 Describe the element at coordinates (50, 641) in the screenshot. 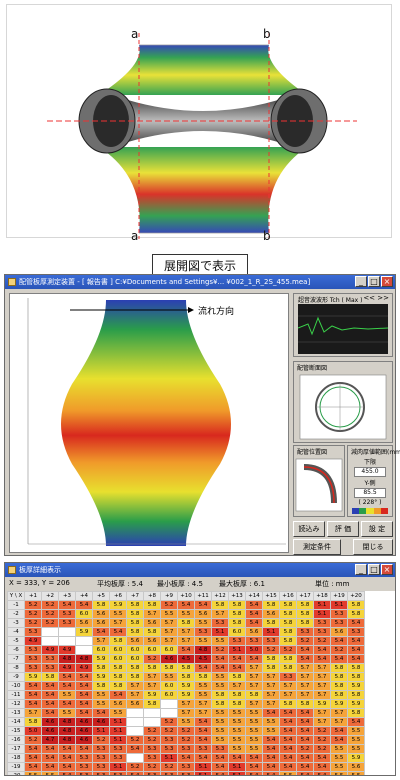

I see `thickness-cell` at that location.